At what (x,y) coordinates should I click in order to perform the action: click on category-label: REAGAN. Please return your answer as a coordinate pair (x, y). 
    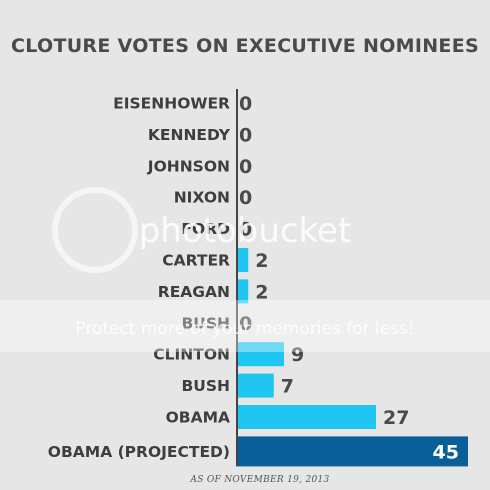
    Looking at the image, I should click on (194, 292).